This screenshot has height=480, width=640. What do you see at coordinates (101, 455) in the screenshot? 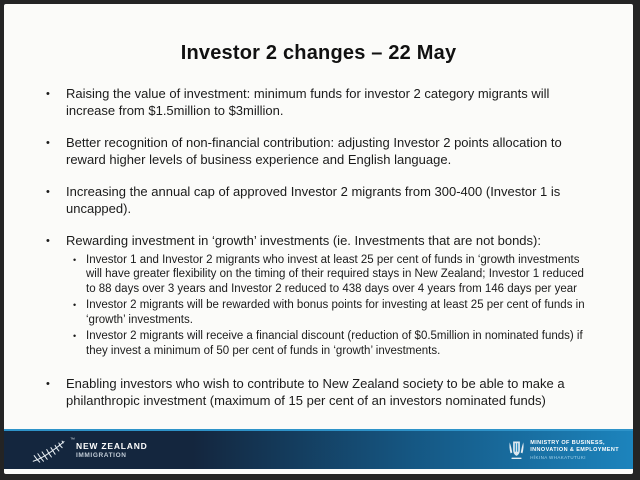
I see `nz-logo-line2: IMMIGRATION` at bounding box center [101, 455].